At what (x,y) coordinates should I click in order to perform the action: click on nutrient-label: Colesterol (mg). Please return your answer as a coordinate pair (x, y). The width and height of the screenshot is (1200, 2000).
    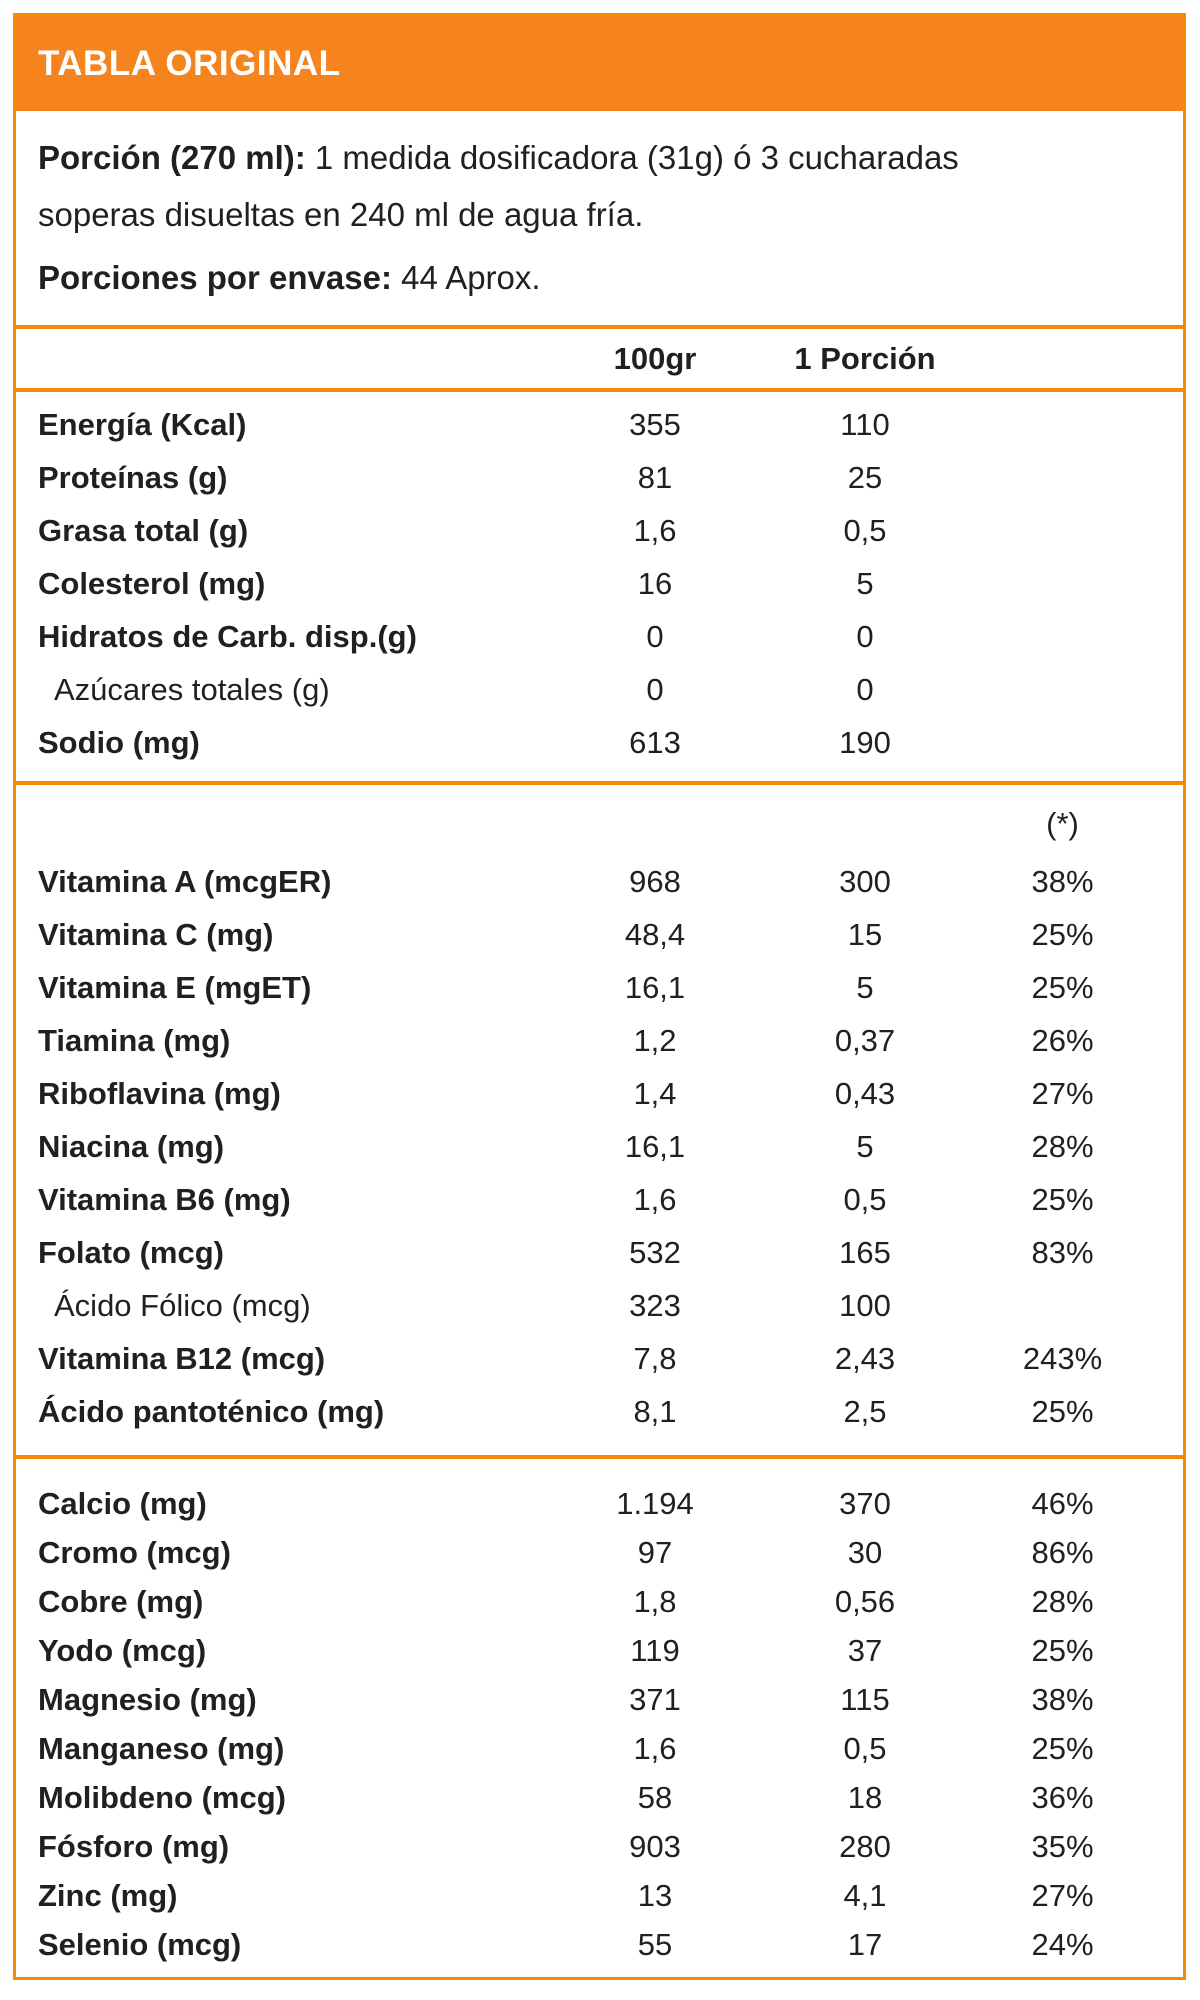
    Looking at the image, I should click on (152, 583).